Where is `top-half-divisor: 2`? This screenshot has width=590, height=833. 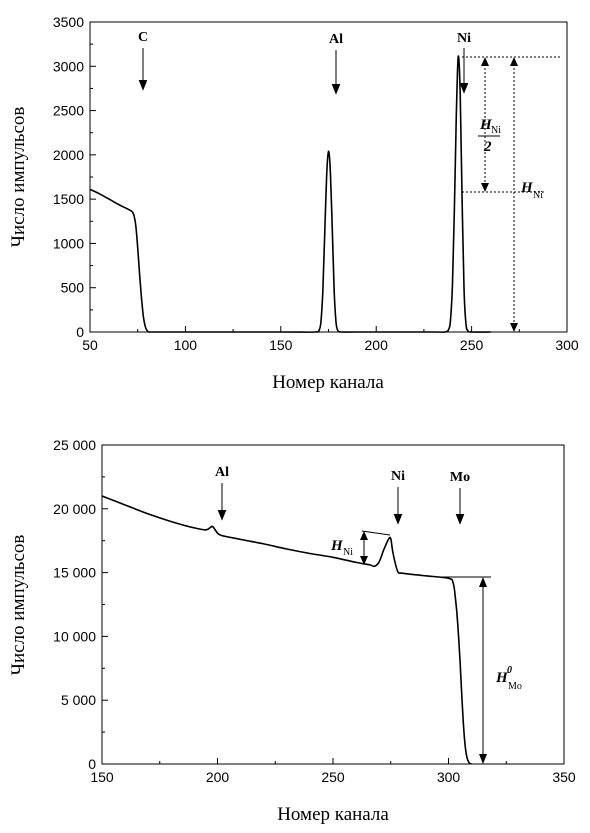 top-half-divisor: 2 is located at coordinates (487, 147).